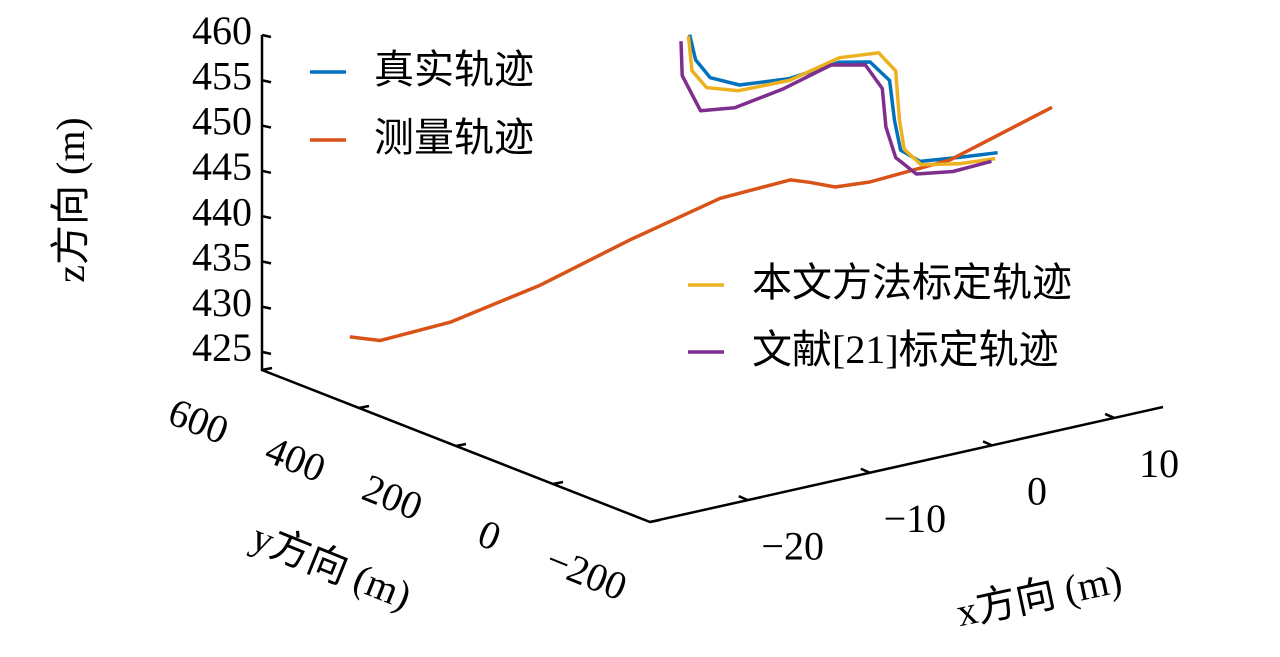  What do you see at coordinates (454, 69) in the screenshot?
I see `legend-label: 真实轨迹` at bounding box center [454, 69].